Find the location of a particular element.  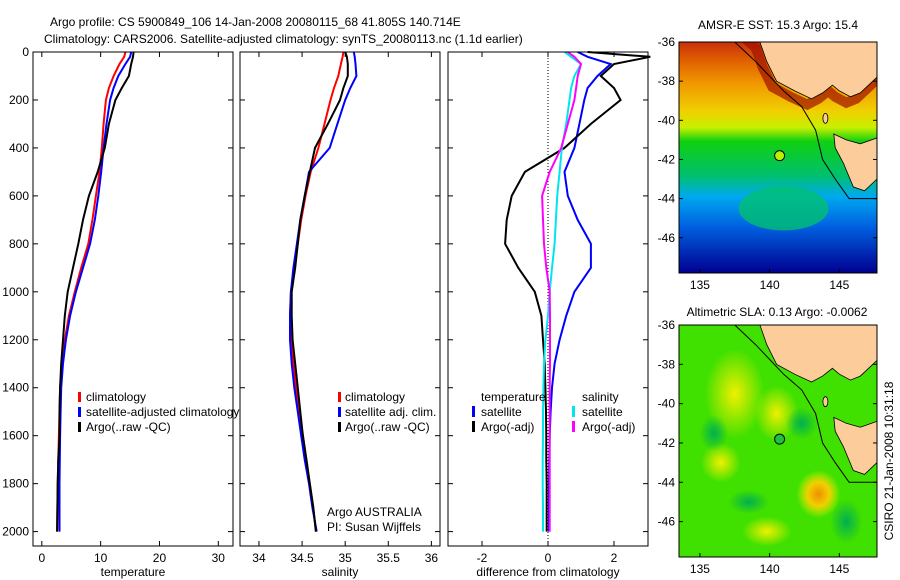

x-tick-label: 2 is located at coordinates (614, 558).